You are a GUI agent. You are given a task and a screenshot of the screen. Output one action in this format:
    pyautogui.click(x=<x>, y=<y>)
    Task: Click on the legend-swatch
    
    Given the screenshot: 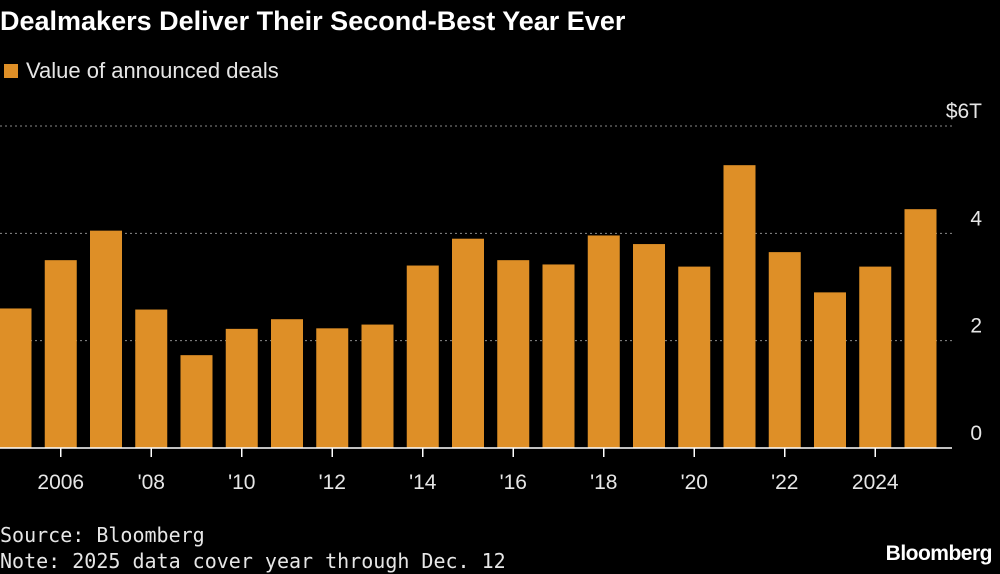 What is the action you would take?
    pyautogui.click(x=11, y=71)
    